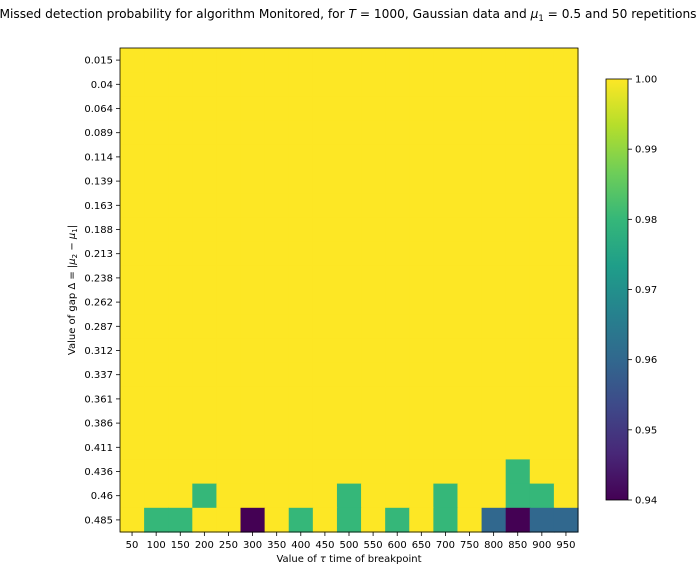  What do you see at coordinates (646, 150) in the screenshot?
I see `colorbar-tick-label: 0.99` at bounding box center [646, 150].